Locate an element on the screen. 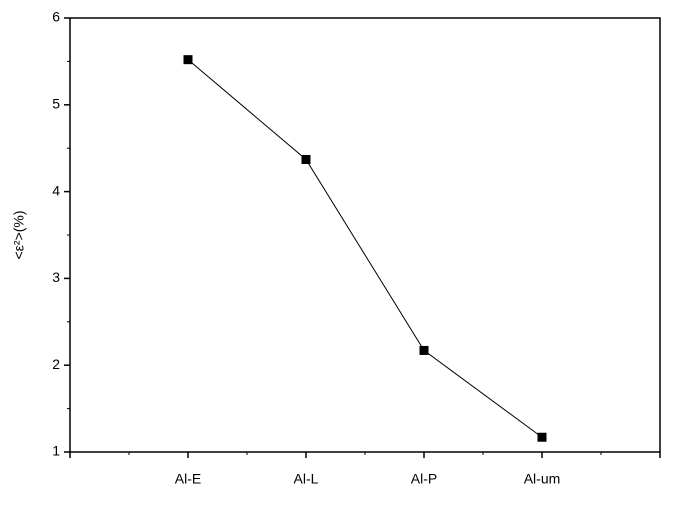 This screenshot has height=507, width=680. y-tick-label: 1 is located at coordinates (56, 451).